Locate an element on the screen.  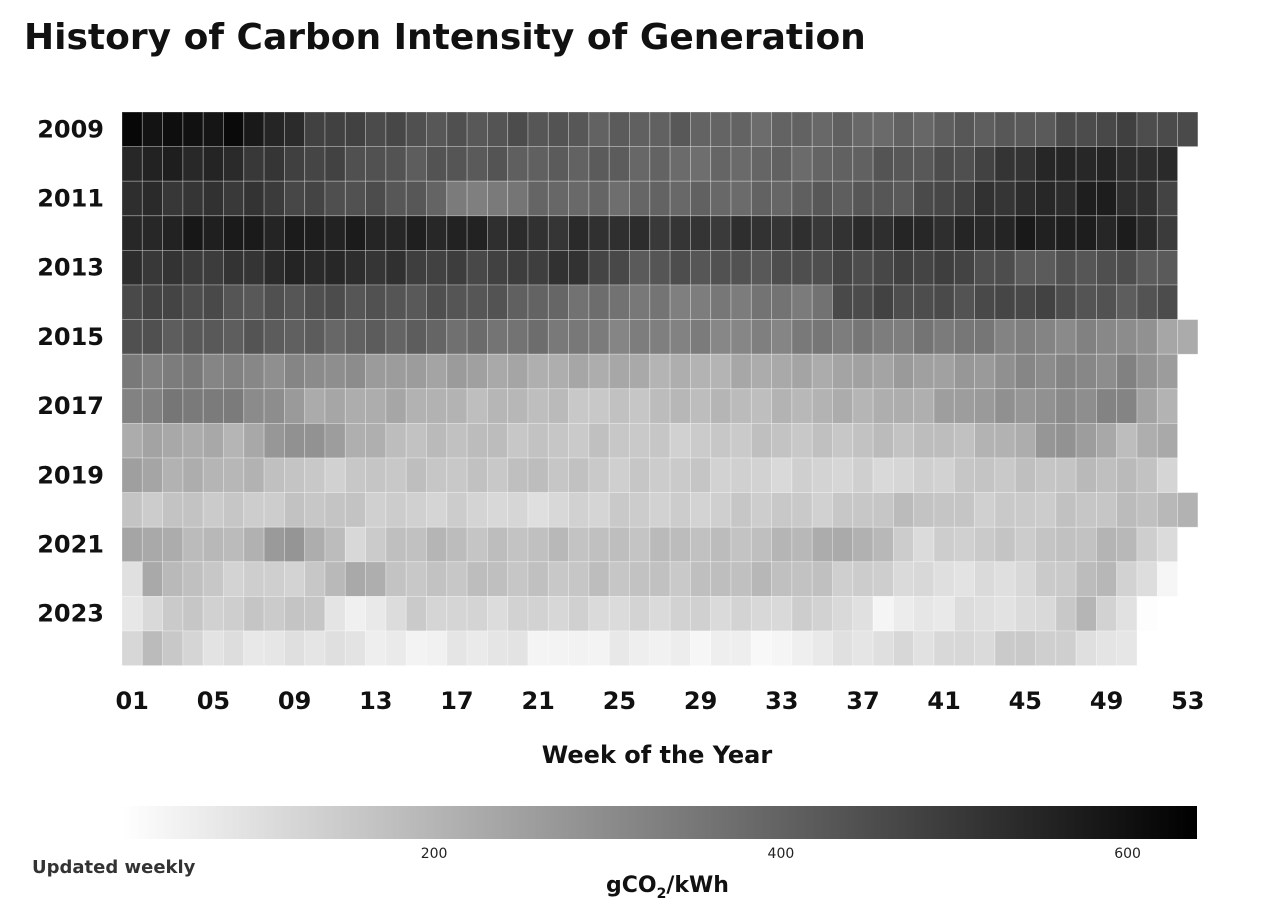
x-tick-label: 17 is located at coordinates (456, 701).